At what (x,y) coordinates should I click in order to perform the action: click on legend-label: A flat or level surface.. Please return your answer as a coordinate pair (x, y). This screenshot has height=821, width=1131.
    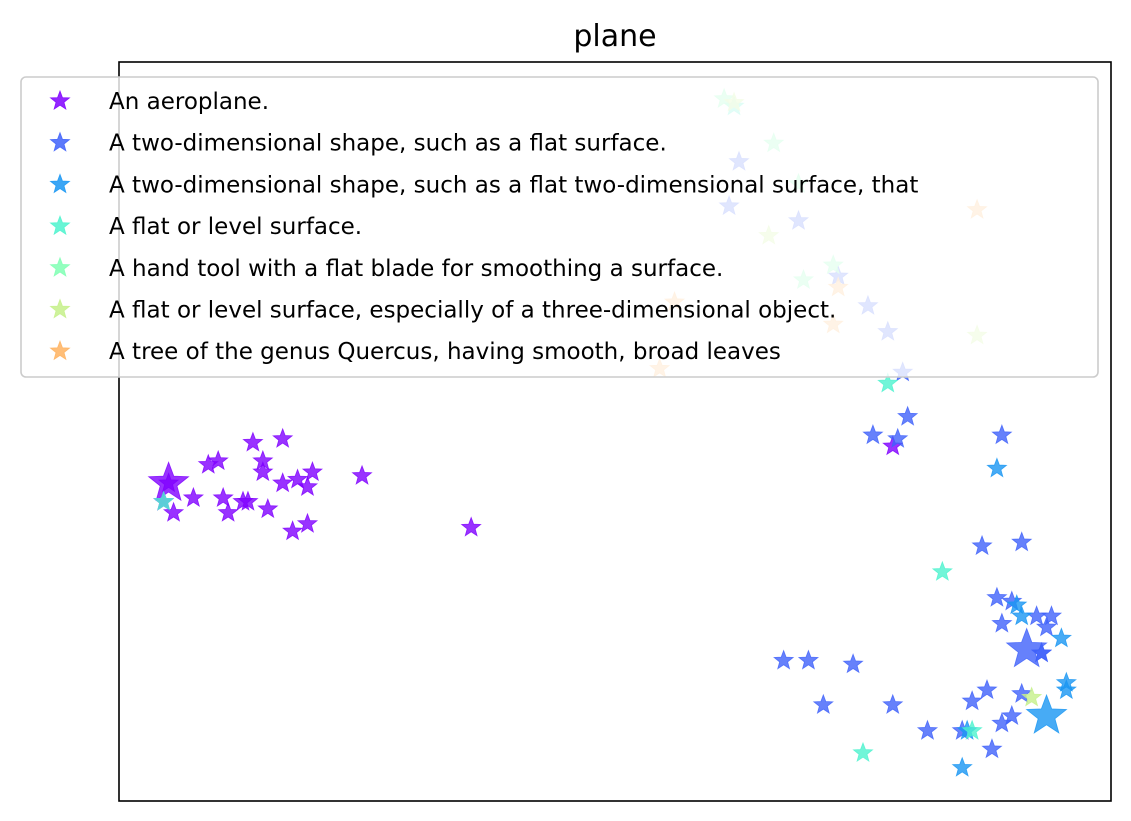
    Looking at the image, I should click on (235, 227).